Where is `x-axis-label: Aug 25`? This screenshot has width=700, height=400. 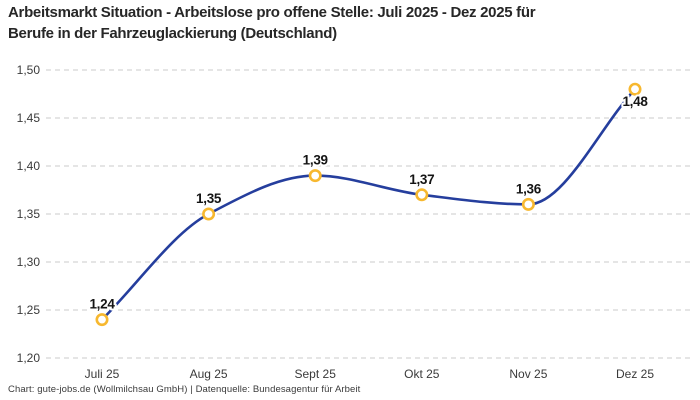 x-axis-label: Aug 25 is located at coordinates (209, 374).